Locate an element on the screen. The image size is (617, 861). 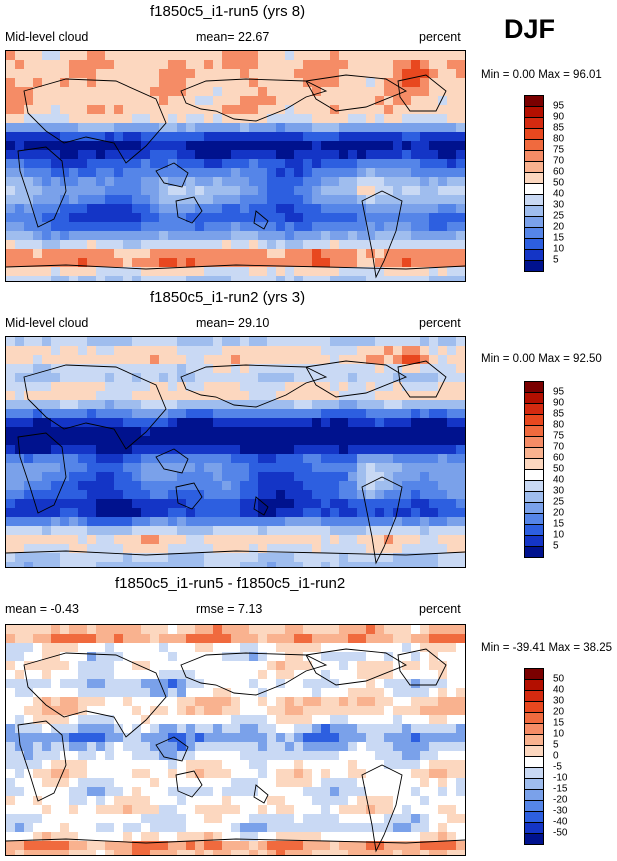
panel3-colorbar-tick: -40 is located at coordinates (560, 822).